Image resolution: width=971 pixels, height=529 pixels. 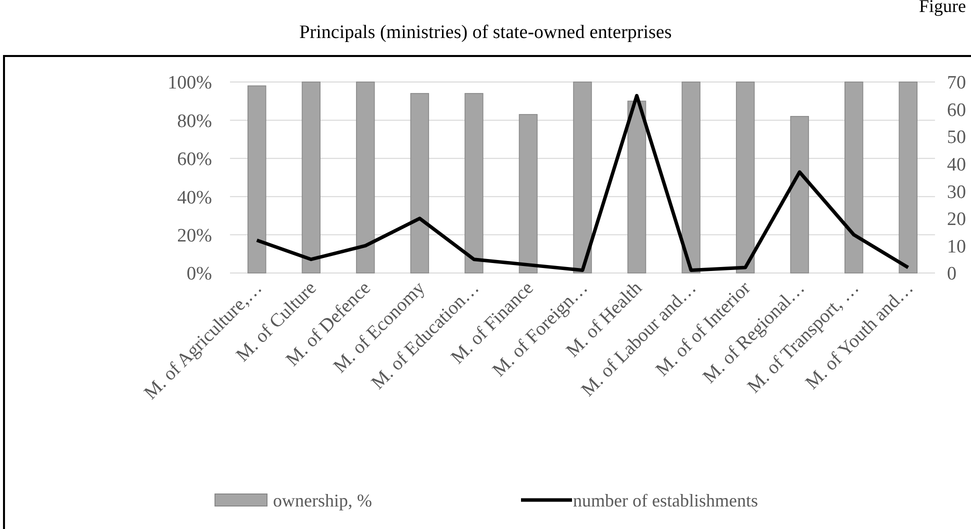 What do you see at coordinates (942, 8) in the screenshot?
I see `text: Figure` at bounding box center [942, 8].